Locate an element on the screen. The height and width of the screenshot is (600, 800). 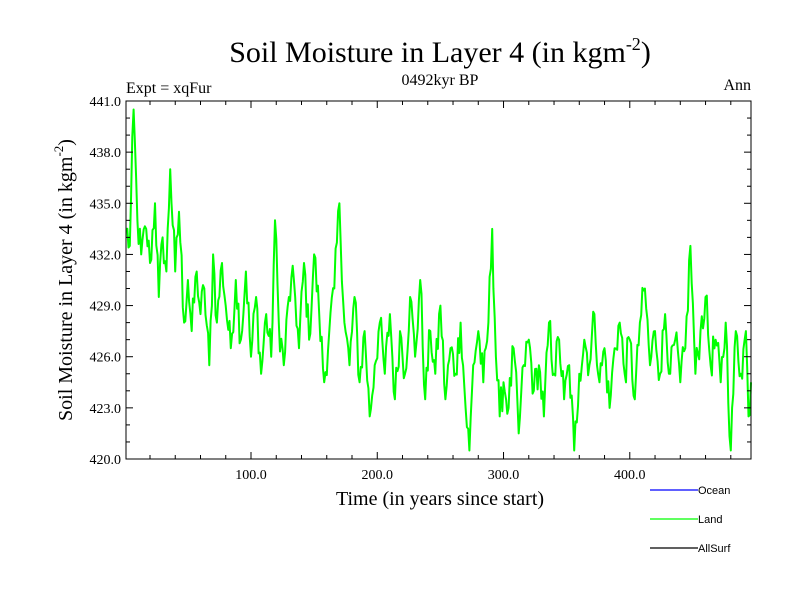
experiment-label: Expt = xqFur is located at coordinates (169, 88).